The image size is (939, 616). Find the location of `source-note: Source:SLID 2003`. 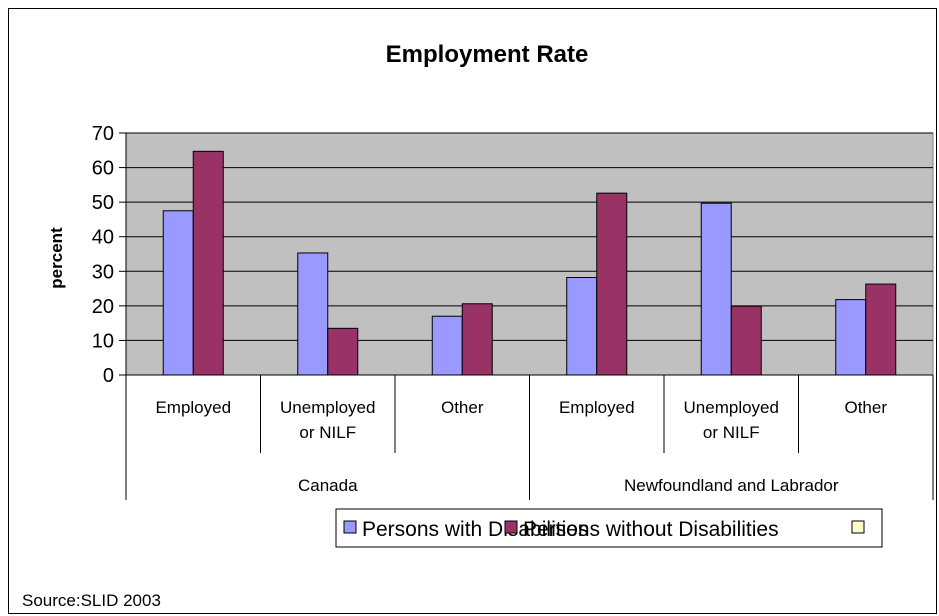

source-note: Source:SLID 2003 is located at coordinates (91, 600).